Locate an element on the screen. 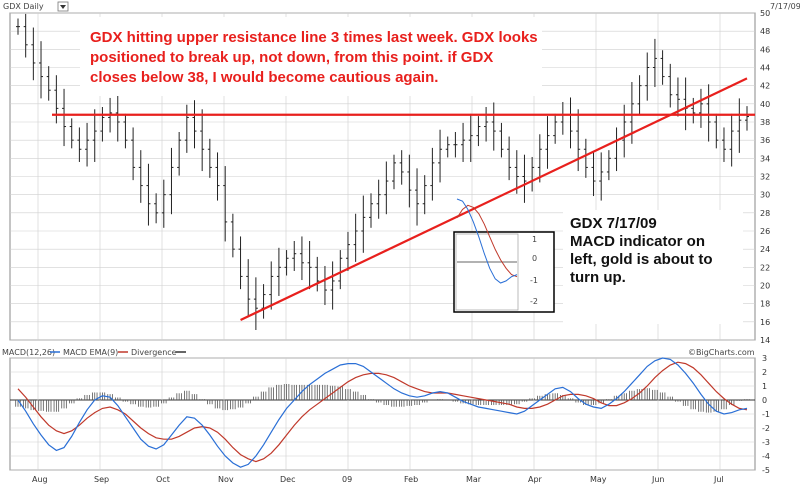 This screenshot has width=800, height=486. price-y-axis: 14 16 18 20 22 24 26 28 30 32 34 36 38 40 42 44 46 48 50 is located at coordinates (765, 177).